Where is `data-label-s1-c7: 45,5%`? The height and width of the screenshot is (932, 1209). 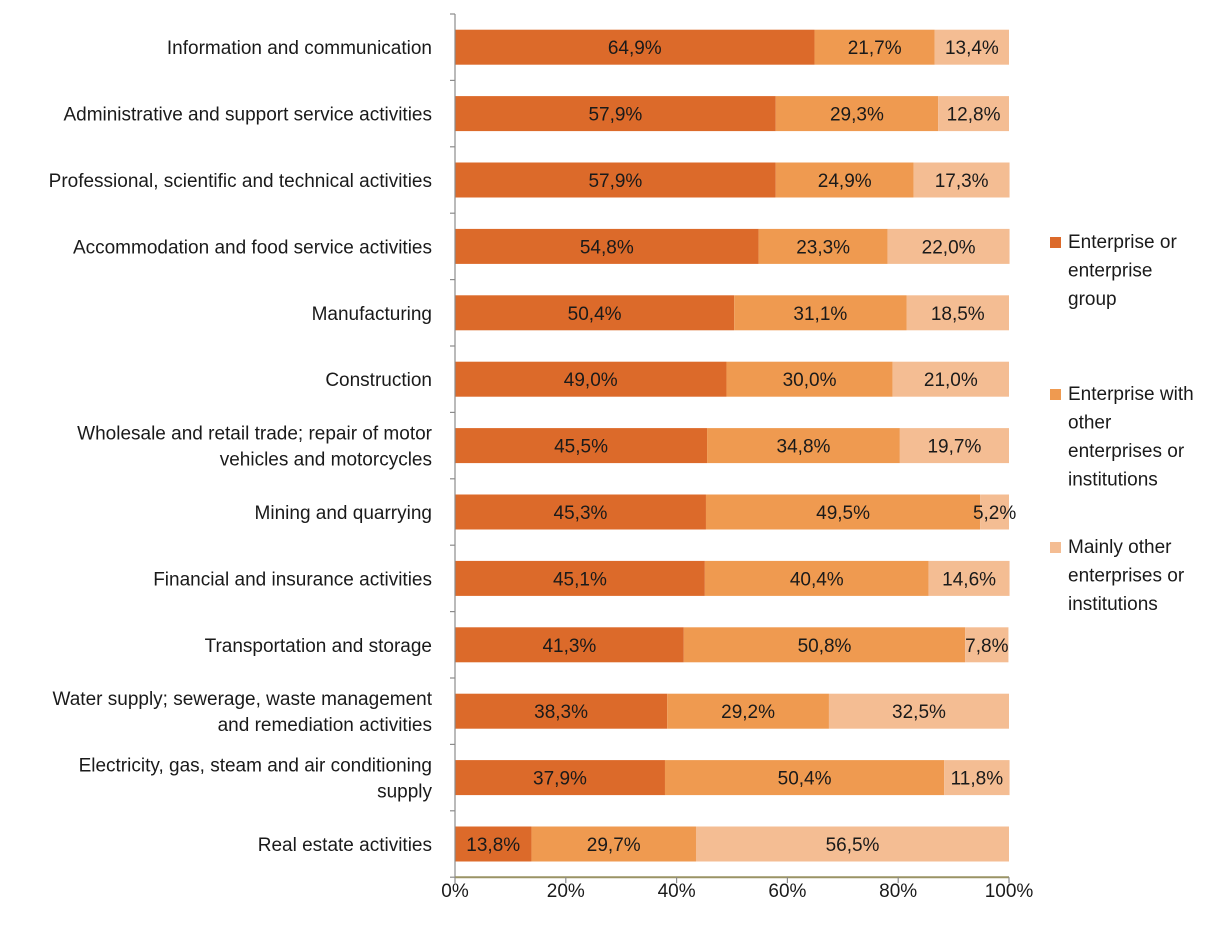 data-label-s1-c7: 45,5% is located at coordinates (581, 447).